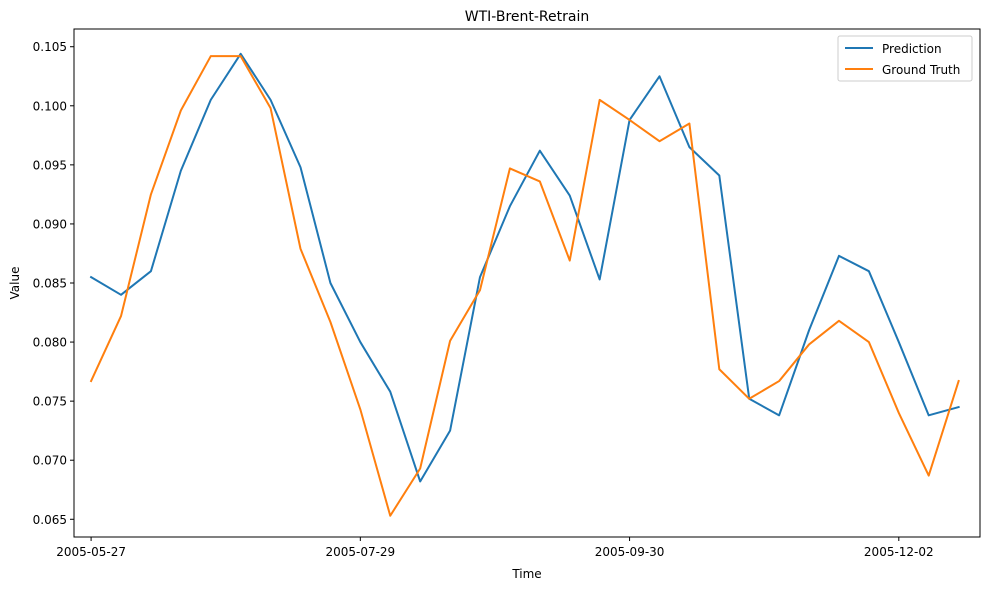 The height and width of the screenshot is (589, 990). What do you see at coordinates (50, 520) in the screenshot?
I see `y-tick-label: 0.065` at bounding box center [50, 520].